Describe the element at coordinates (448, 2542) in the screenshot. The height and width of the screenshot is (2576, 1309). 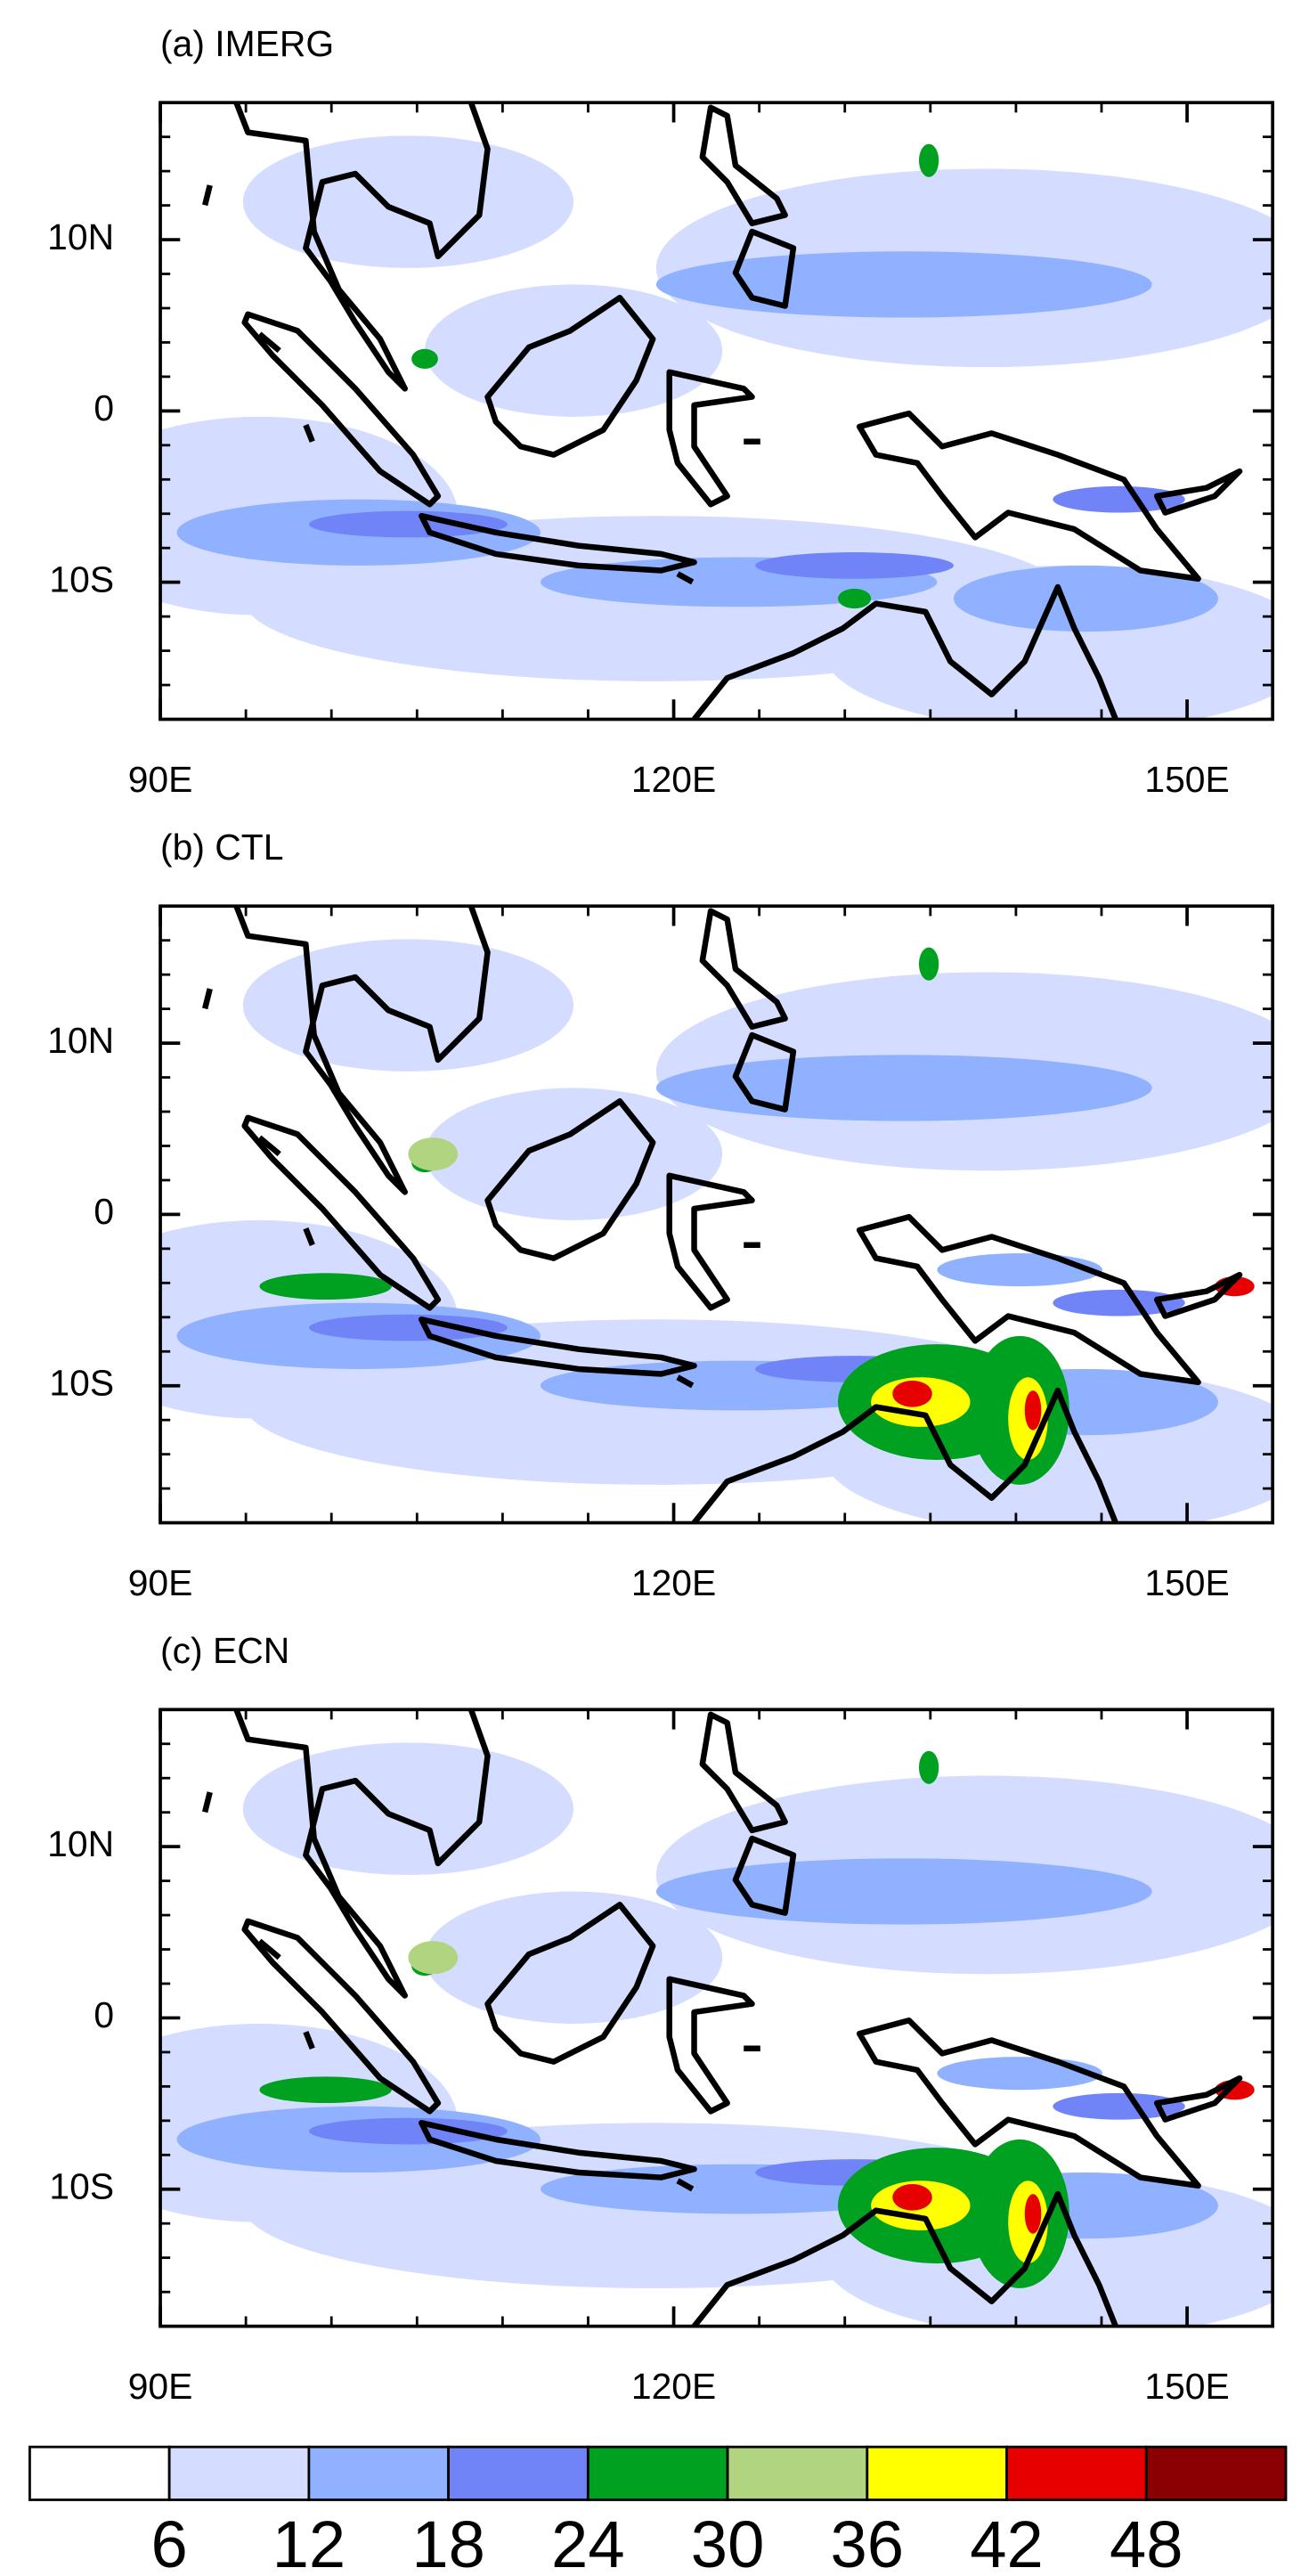
I see `colorbar-label: 18` at that location.